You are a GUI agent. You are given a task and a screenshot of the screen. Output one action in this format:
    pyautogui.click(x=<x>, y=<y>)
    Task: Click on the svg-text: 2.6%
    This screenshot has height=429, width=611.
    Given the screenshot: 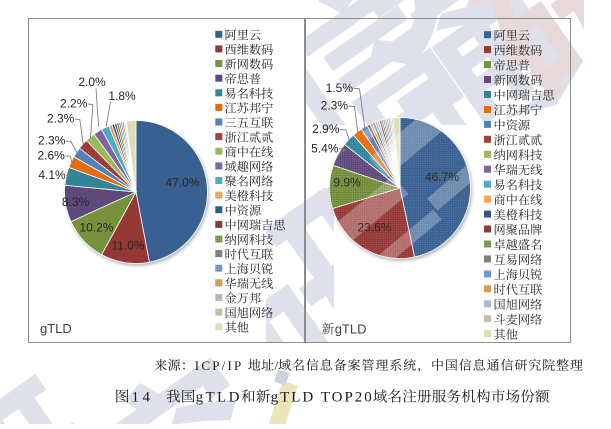 What is the action you would take?
    pyautogui.click(x=51, y=155)
    